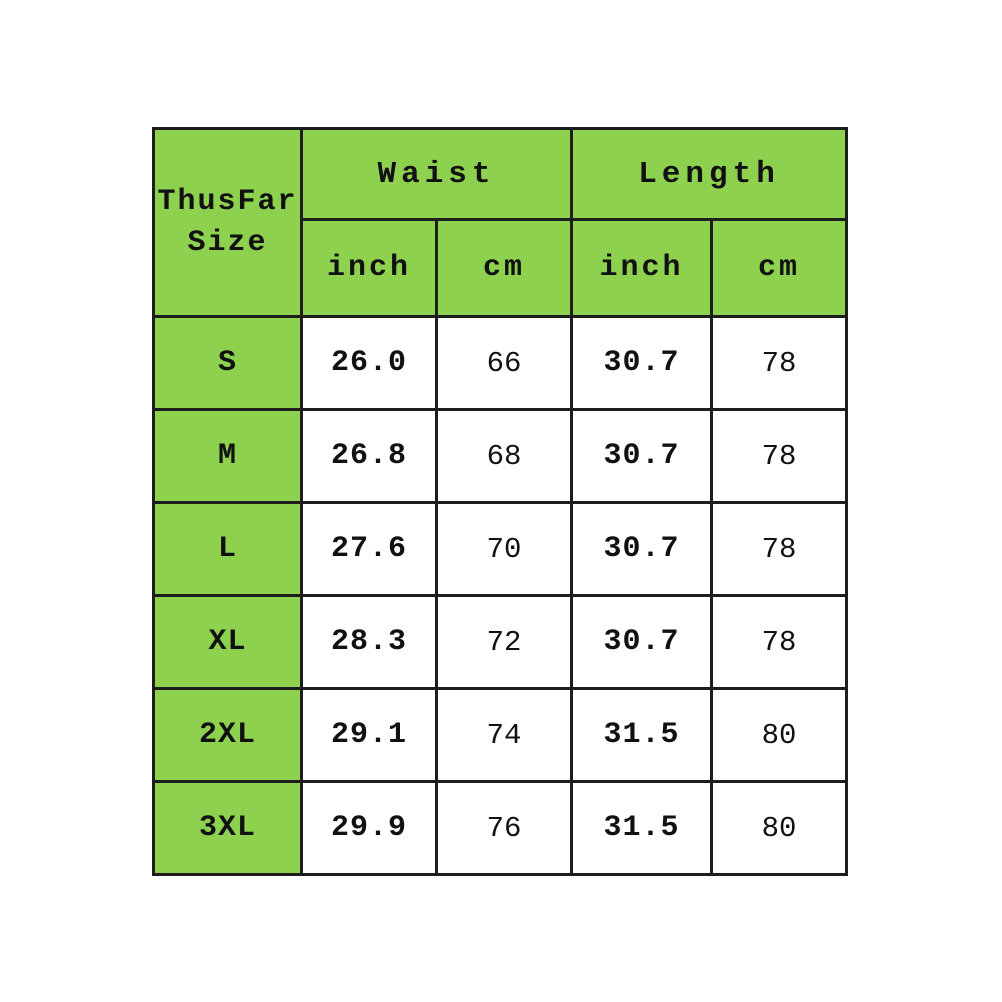 Image resolution: width=1002 pixels, height=1002 pixels. I want to click on waist-inch-header: inch, so click(369, 268).